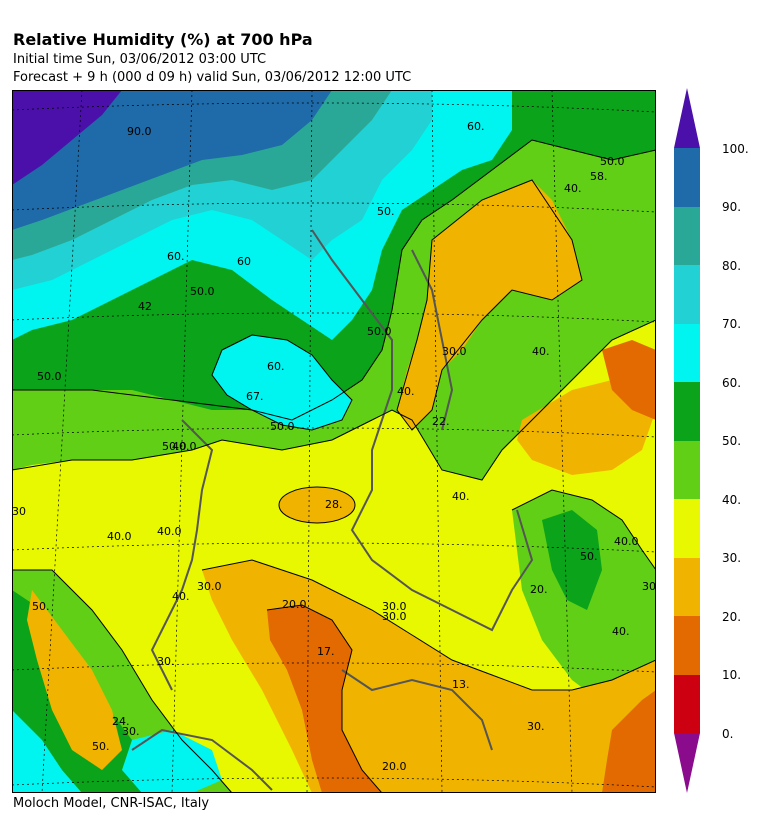 This screenshot has height=828, width=760. What do you see at coordinates (255, 396) in the screenshot?
I see `contour-label: 67.` at bounding box center [255, 396].